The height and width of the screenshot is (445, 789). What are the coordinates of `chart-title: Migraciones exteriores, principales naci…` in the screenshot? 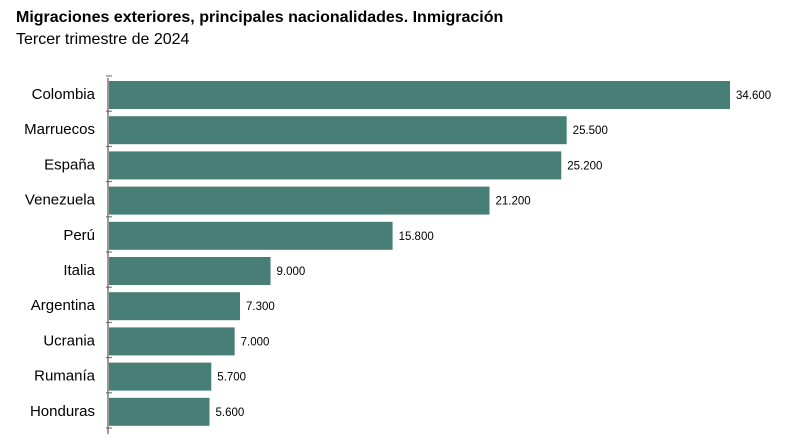 It's located at (260, 17).